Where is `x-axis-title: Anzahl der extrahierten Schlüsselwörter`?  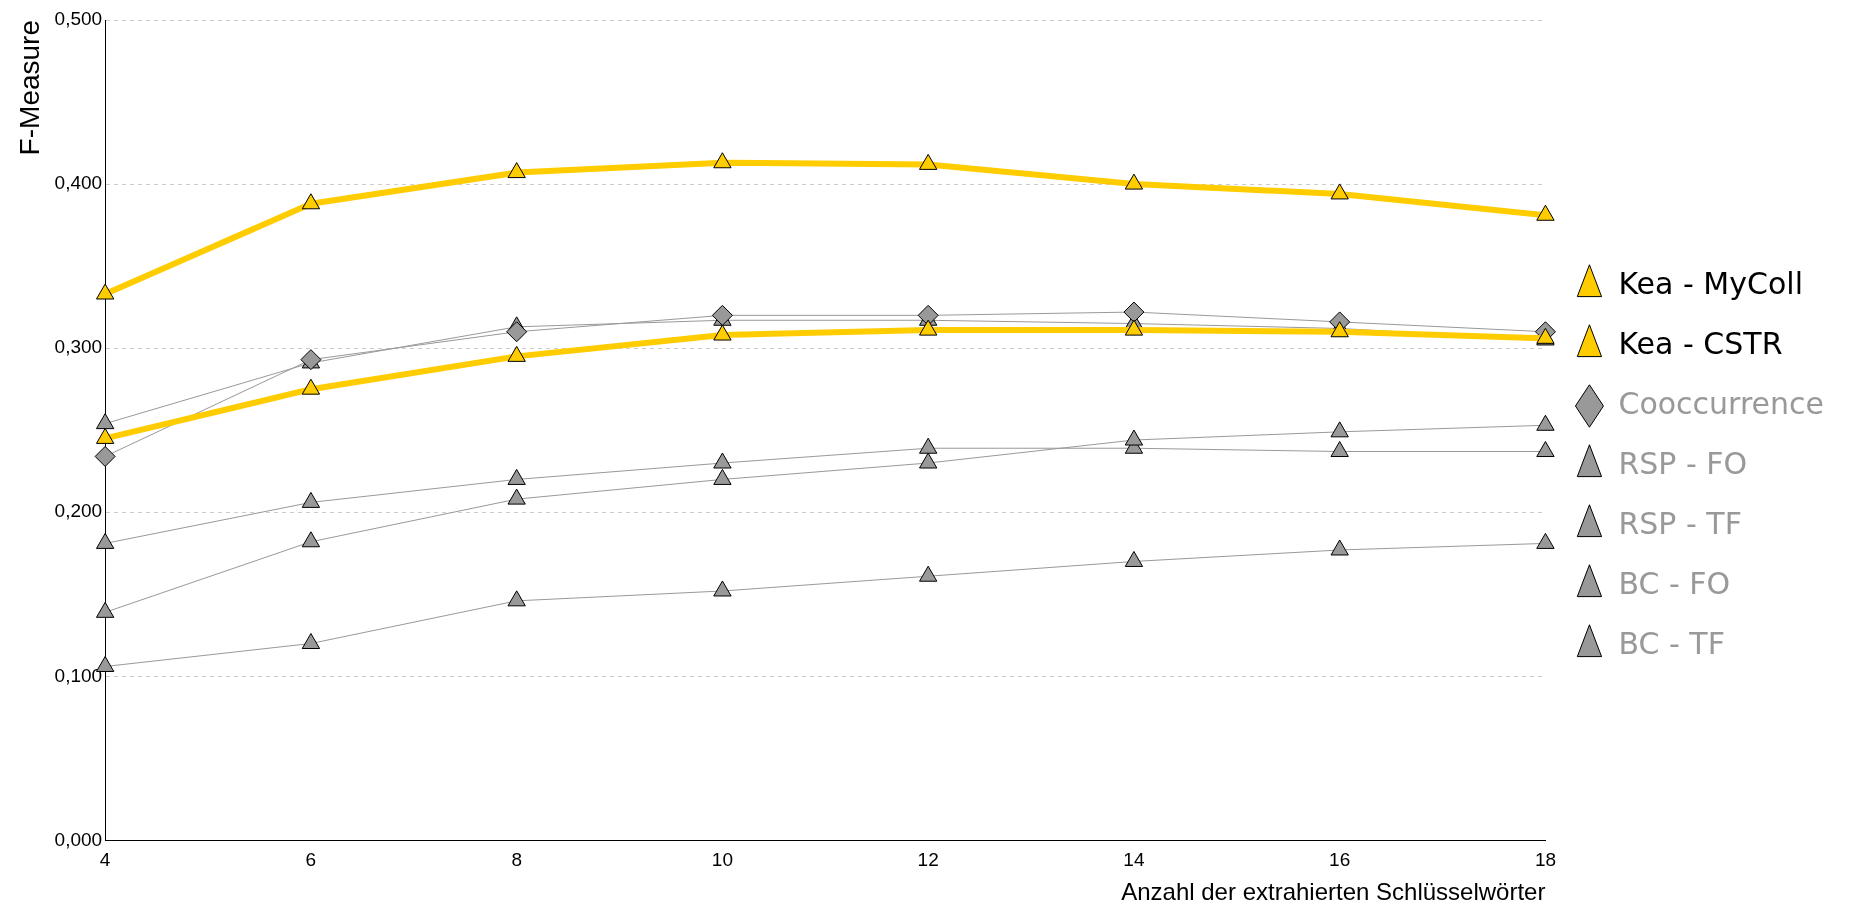 x-axis-title: Anzahl der extrahierten Schlüsselwörter is located at coordinates (1333, 892).